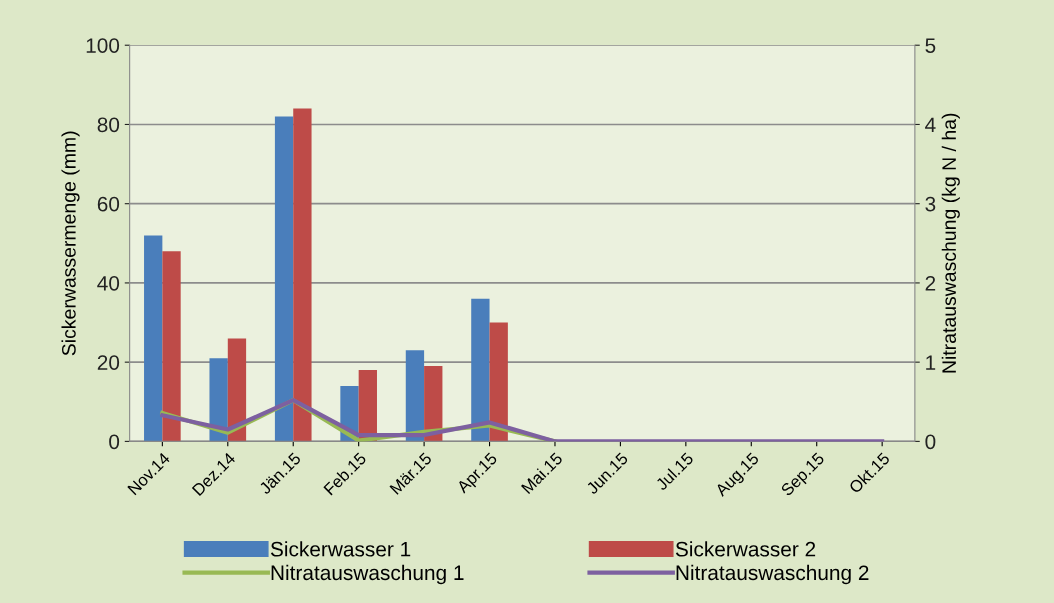  Describe the element at coordinates (950, 243) in the screenshot. I see `y2-axis-title: Nitratauswaschung (kg N / ha)` at that location.